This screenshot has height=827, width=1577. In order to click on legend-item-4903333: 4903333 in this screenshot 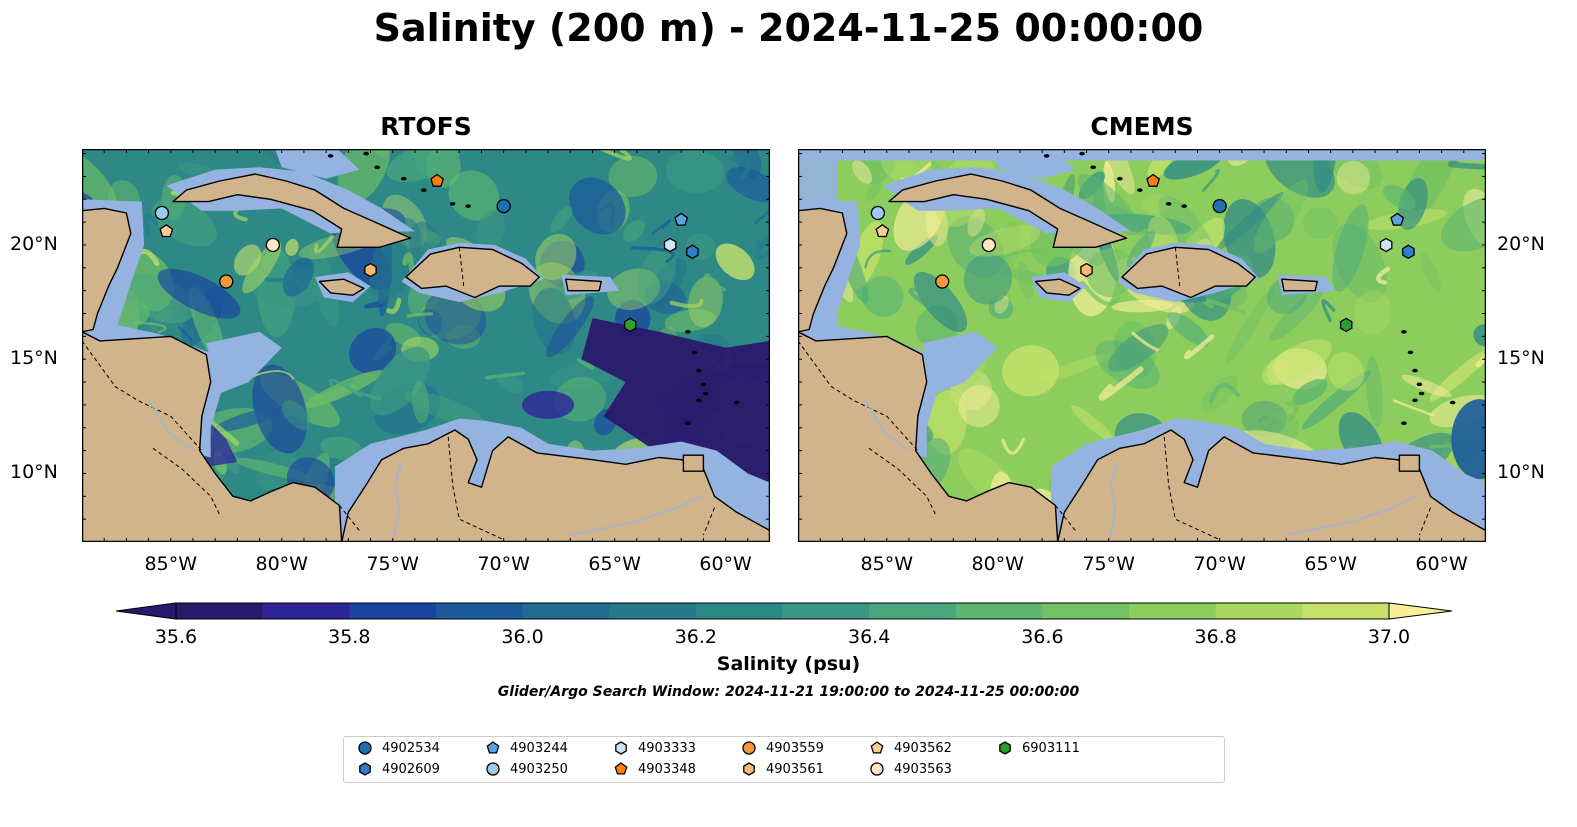, I will do `click(654, 748)`.